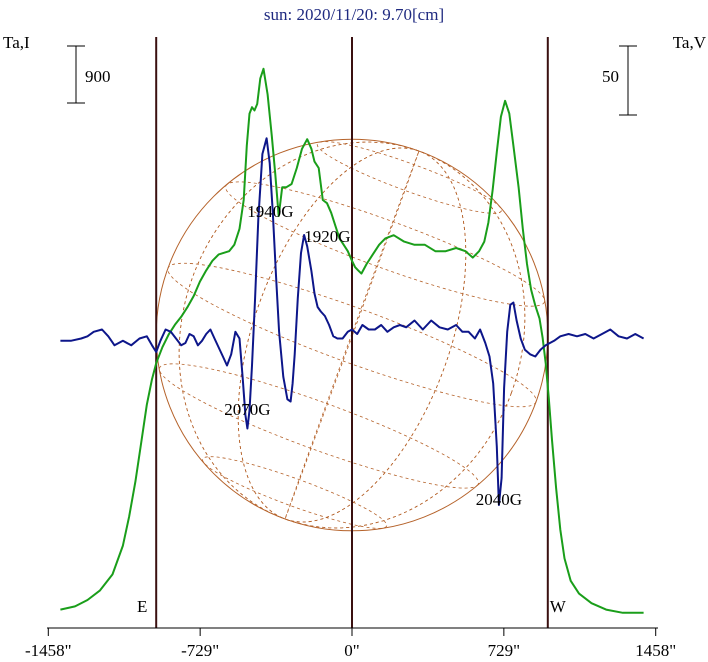  I want to click on x-tick-label: 729", so click(504, 650).